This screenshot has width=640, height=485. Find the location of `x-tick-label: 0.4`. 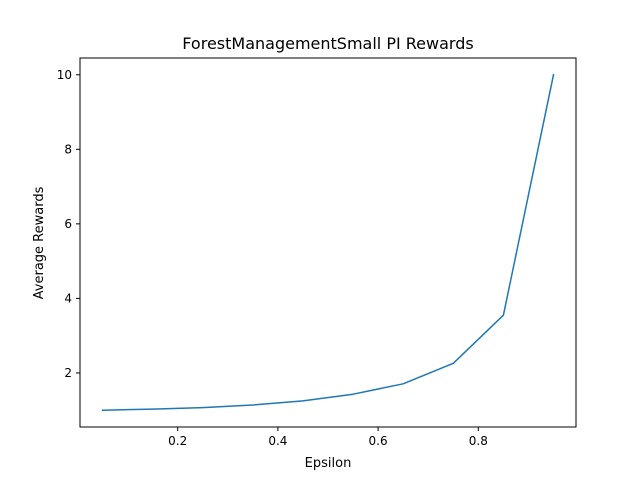

x-tick-label: 0.4 is located at coordinates (277, 441).